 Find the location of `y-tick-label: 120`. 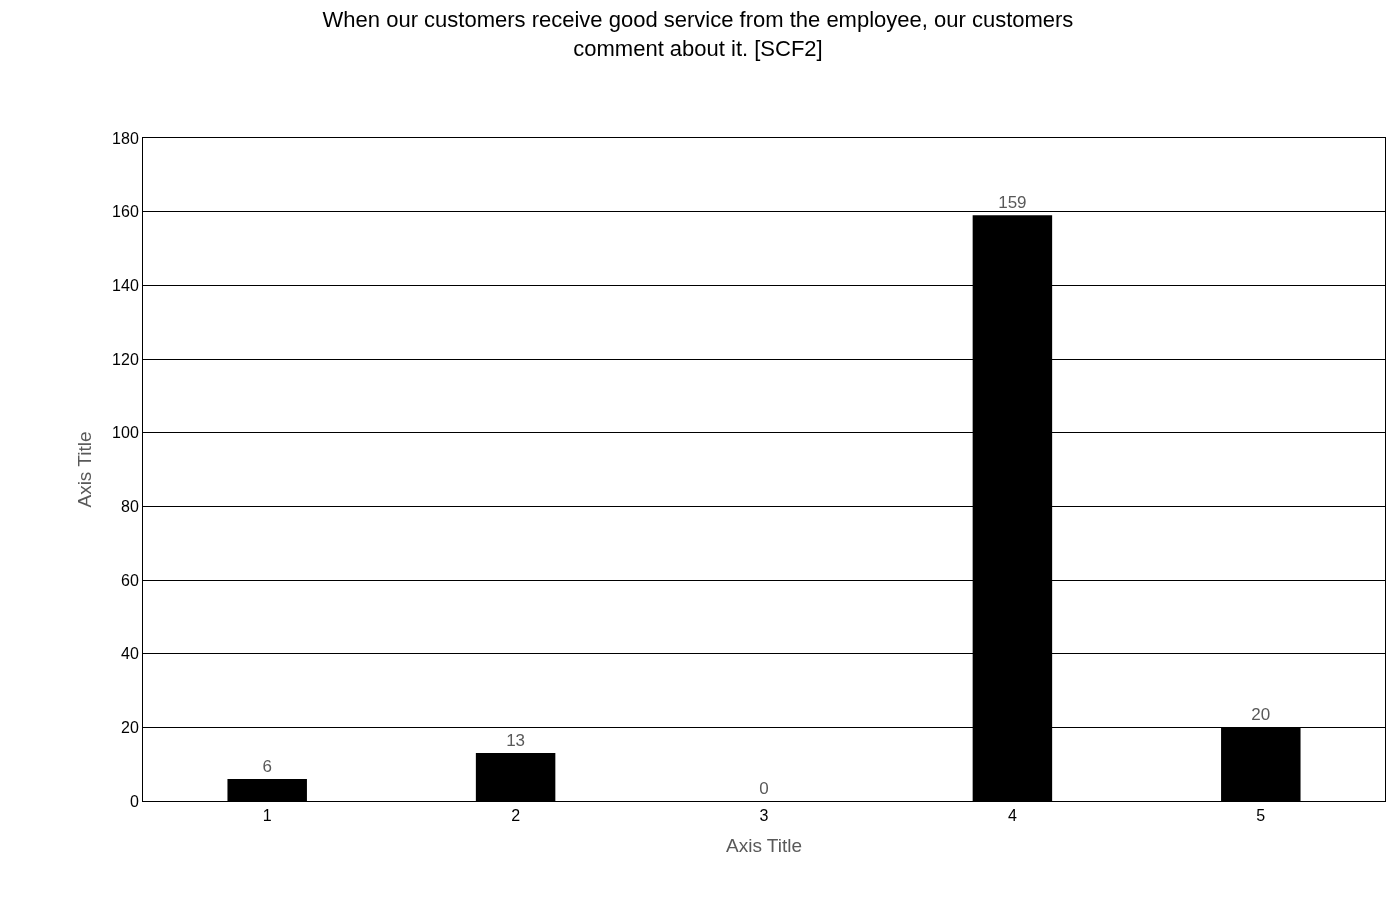

y-tick-label: 120 is located at coordinates (125, 359).